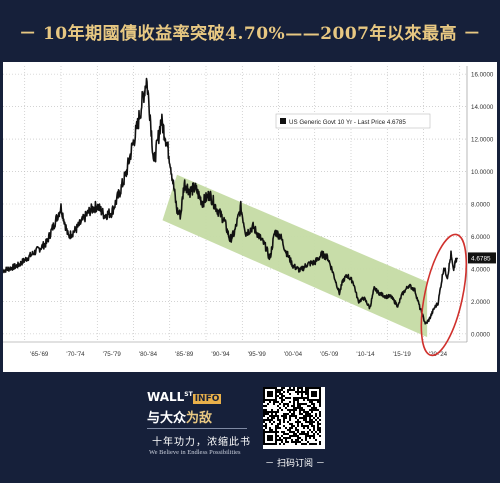  I want to click on brand-info: INFO, so click(207, 399).